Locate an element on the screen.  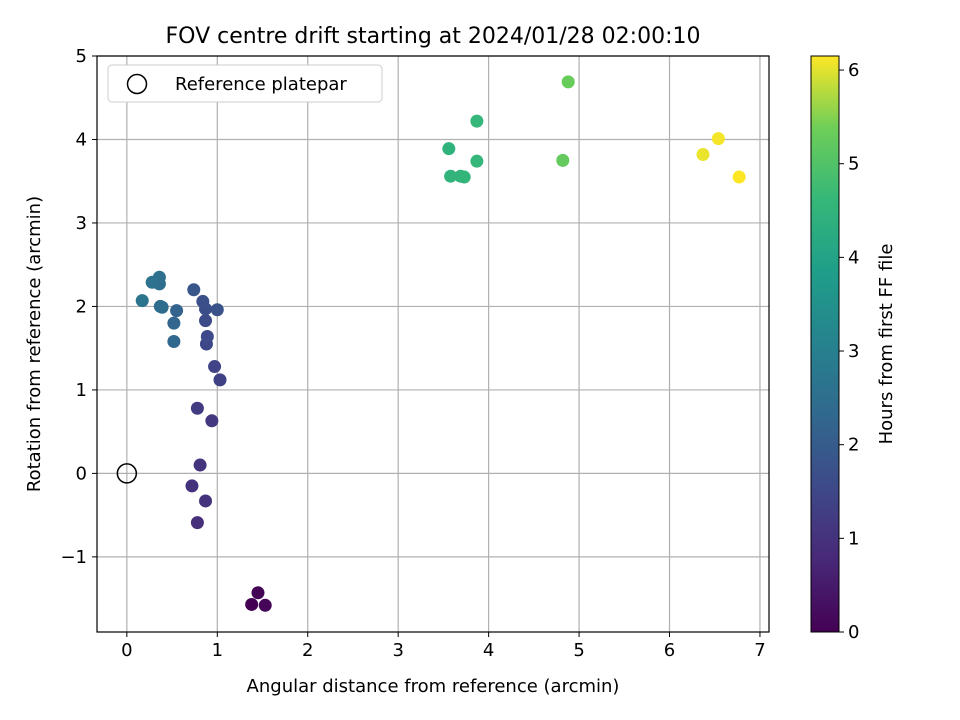
x-tick-label: 4 is located at coordinates (488, 650).